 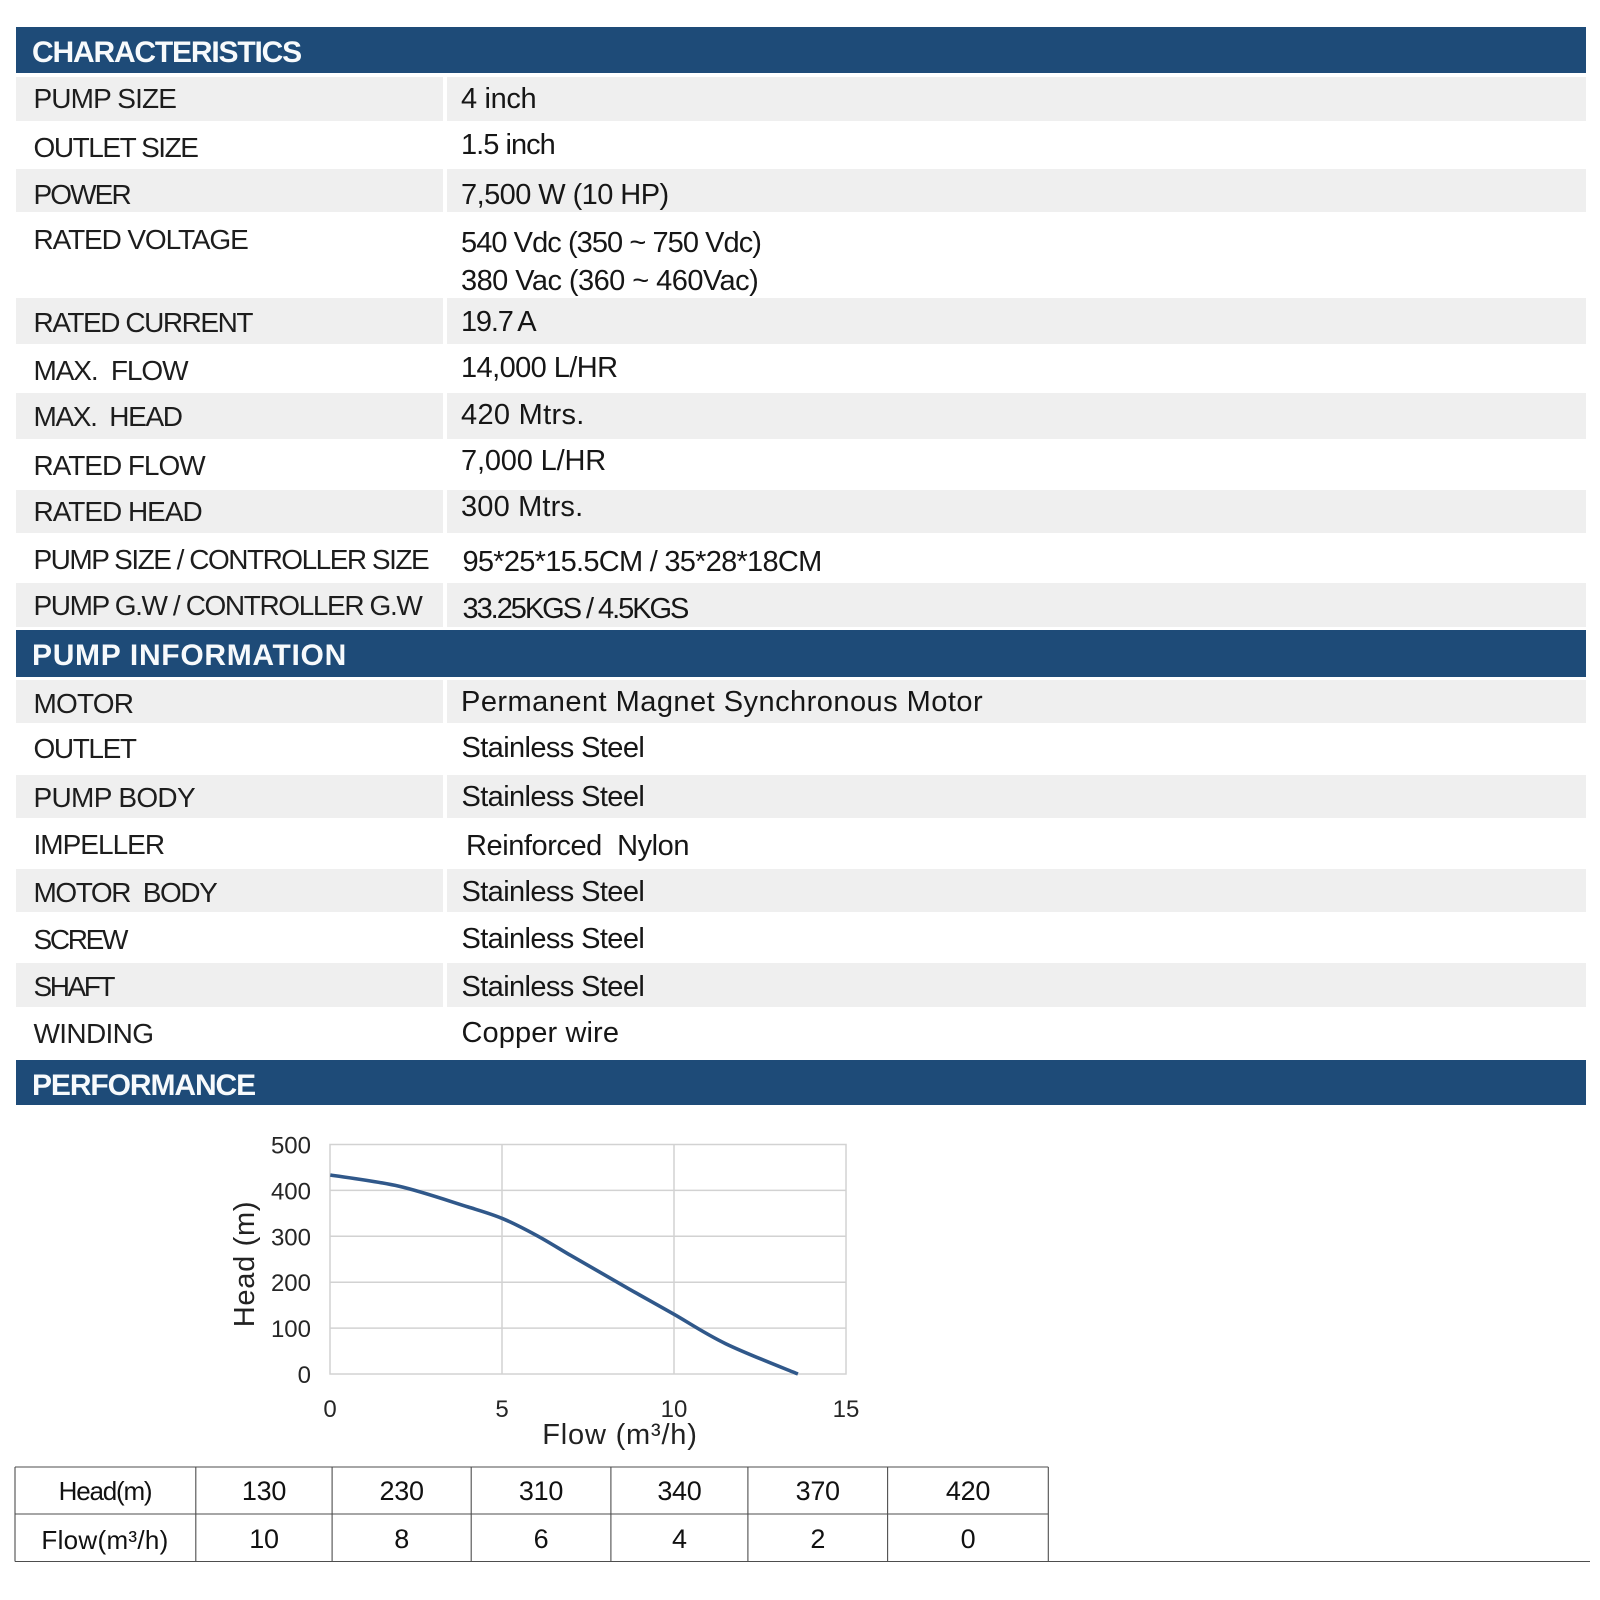 What do you see at coordinates (541, 1539) in the screenshot?
I see `svg-text: 6` at bounding box center [541, 1539].